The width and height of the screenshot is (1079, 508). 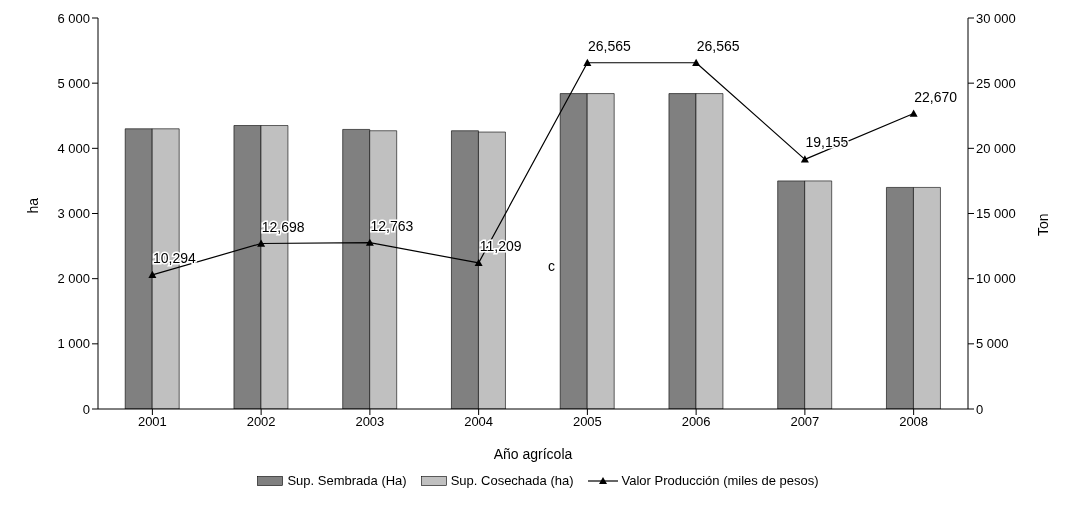 I want to click on y2-tick-label: 10 000, so click(x=996, y=279).